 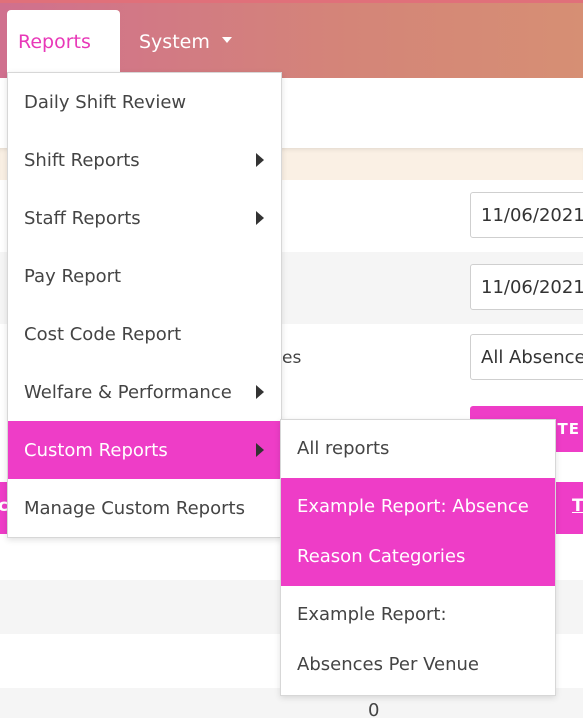 What do you see at coordinates (96, 450) in the screenshot?
I see `menu-item-label: Custom Reports` at bounding box center [96, 450].